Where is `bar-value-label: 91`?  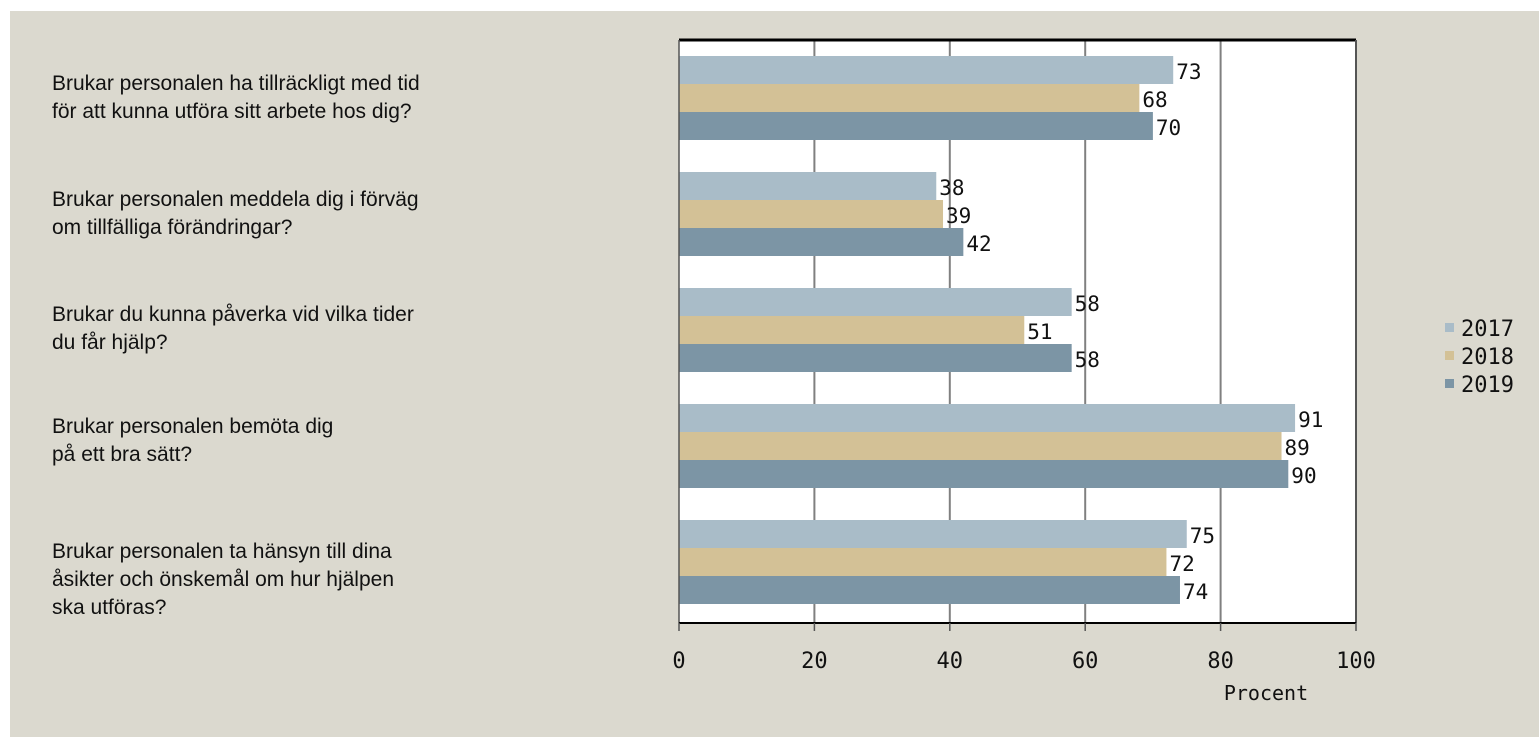 bar-value-label: 91 is located at coordinates (1310, 420).